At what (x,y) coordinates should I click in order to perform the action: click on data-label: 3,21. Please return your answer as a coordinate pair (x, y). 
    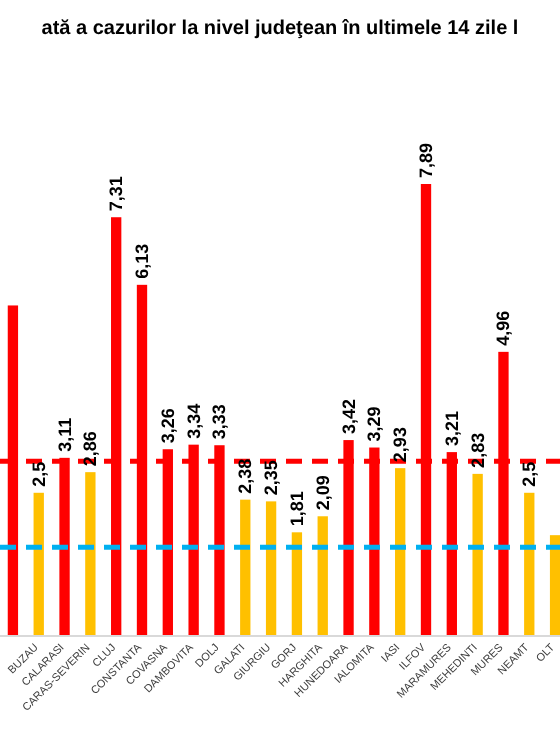
    Looking at the image, I should click on (451, 429).